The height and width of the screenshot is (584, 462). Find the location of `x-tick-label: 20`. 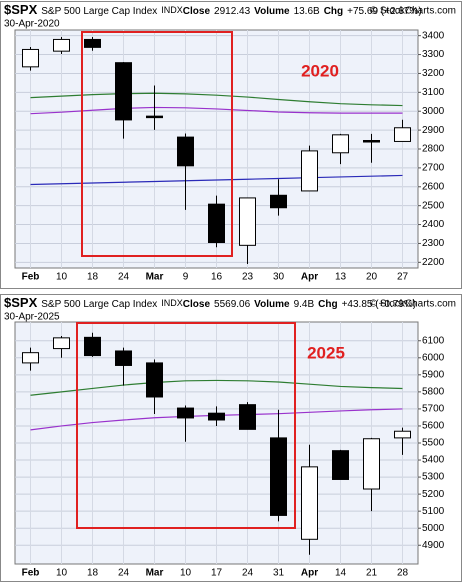

x-tick-label: 20 is located at coordinates (372, 277).